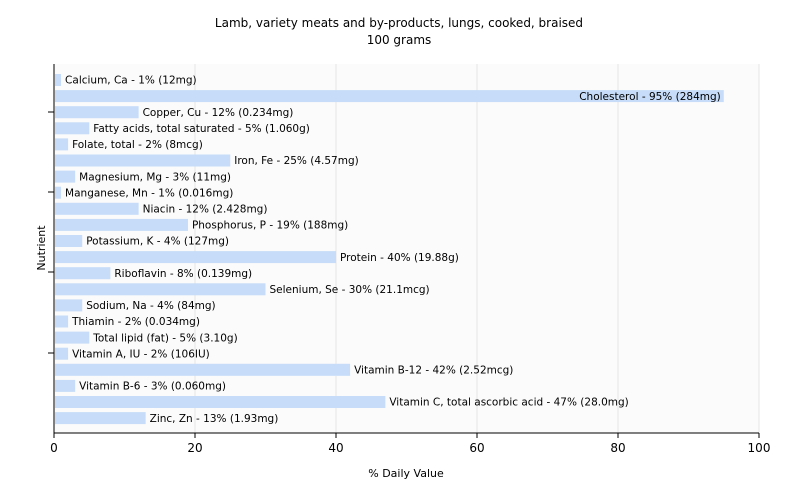 This screenshot has width=800, height=500. What do you see at coordinates (131, 81) in the screenshot?
I see `bar-label: Calcium, Ca - 1% (12mg)` at bounding box center [131, 81].